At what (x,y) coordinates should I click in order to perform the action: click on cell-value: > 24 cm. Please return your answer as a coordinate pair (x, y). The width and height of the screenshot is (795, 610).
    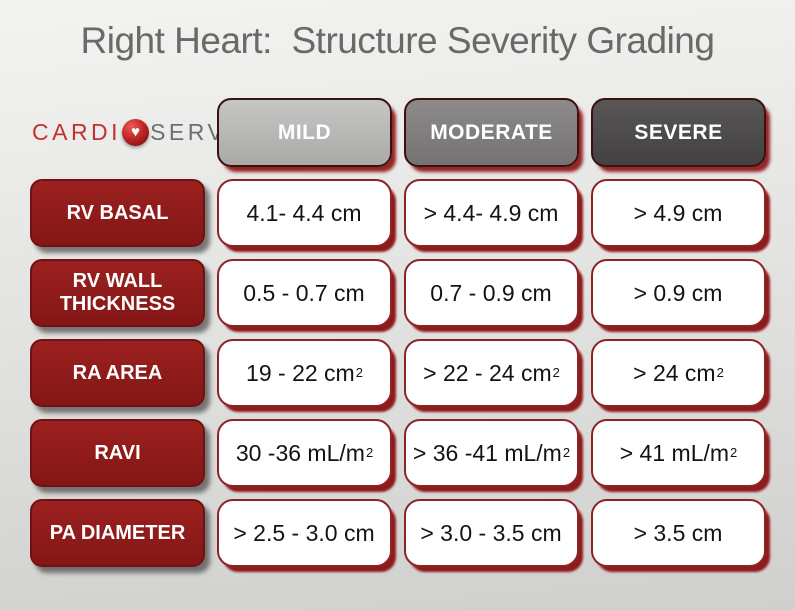
    Looking at the image, I should click on (674, 372).